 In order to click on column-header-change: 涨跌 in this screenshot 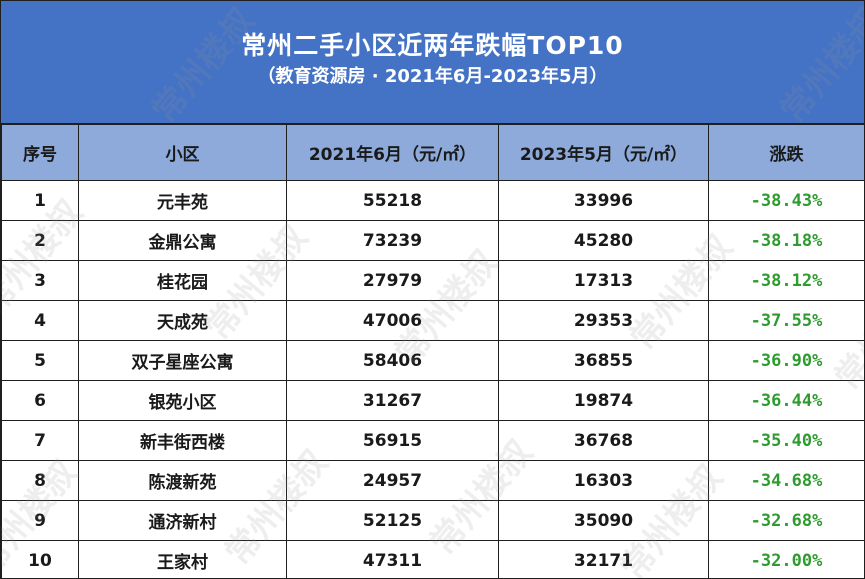, I will do `click(786, 152)`.